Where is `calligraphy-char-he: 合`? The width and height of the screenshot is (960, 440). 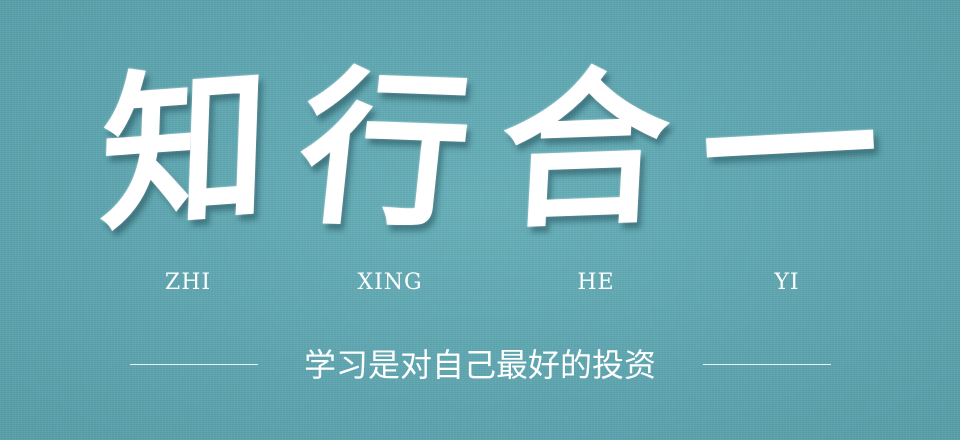 calligraphy-char-he: 合 is located at coordinates (585, 150).